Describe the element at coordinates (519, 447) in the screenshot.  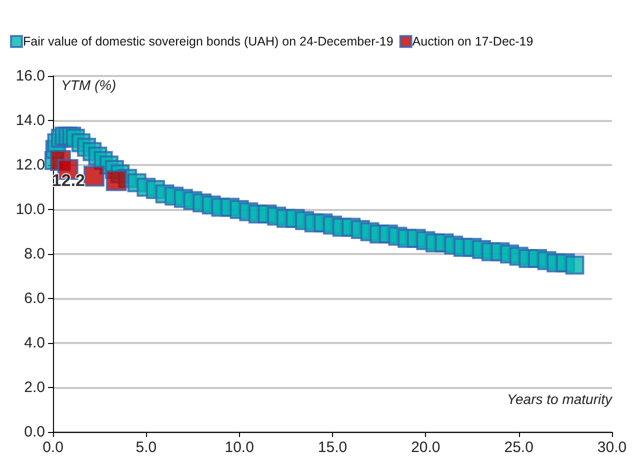
I see `x-tick-label: 25.0` at that location.